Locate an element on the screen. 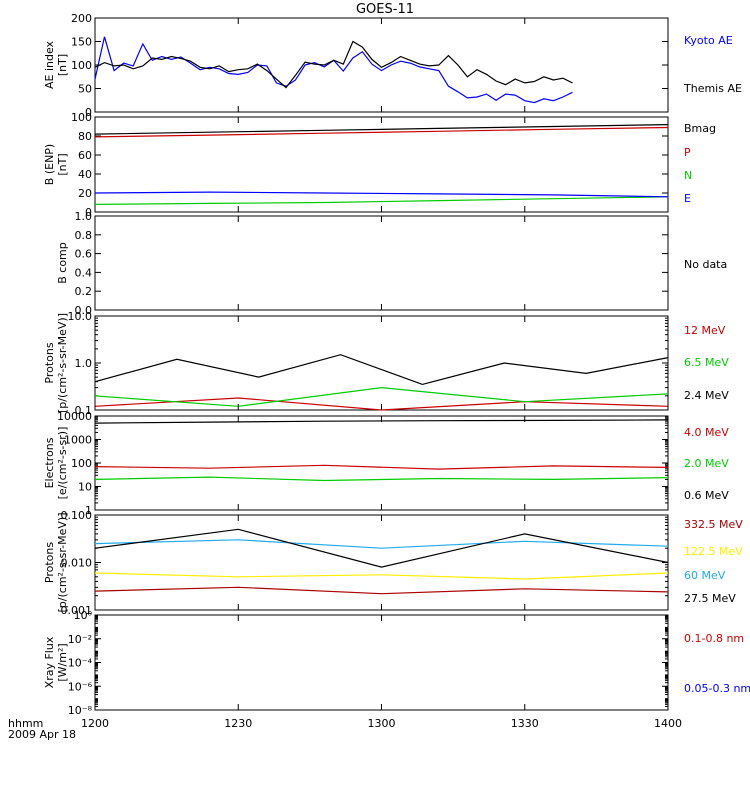 This screenshot has width=750, height=800. legend-kyoto-ae: Kyoto AE is located at coordinates (708, 40).